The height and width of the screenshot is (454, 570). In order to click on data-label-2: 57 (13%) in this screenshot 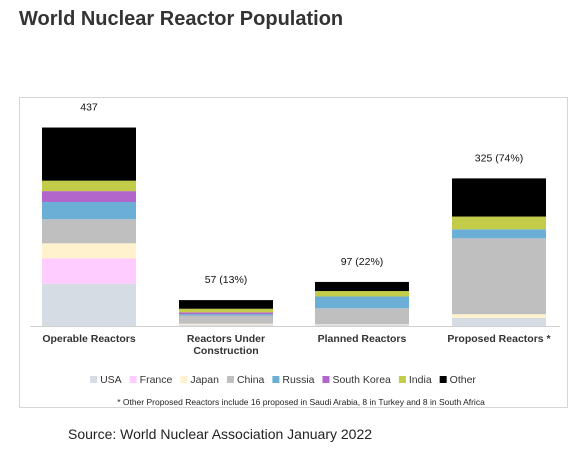, I will do `click(226, 280)`.